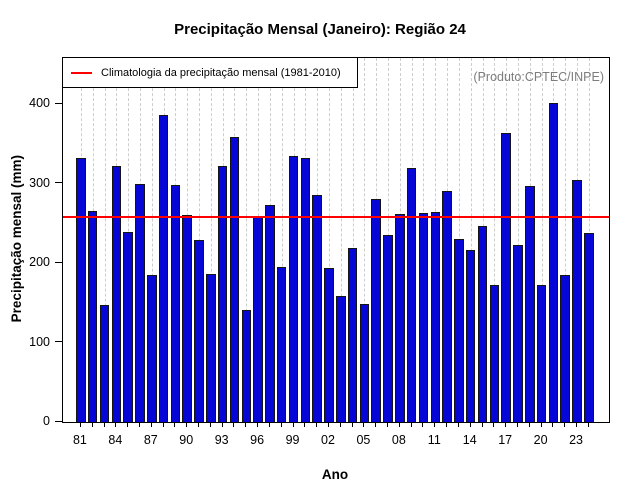  I want to click on x-tick-slot-2003, so click(340, 437).